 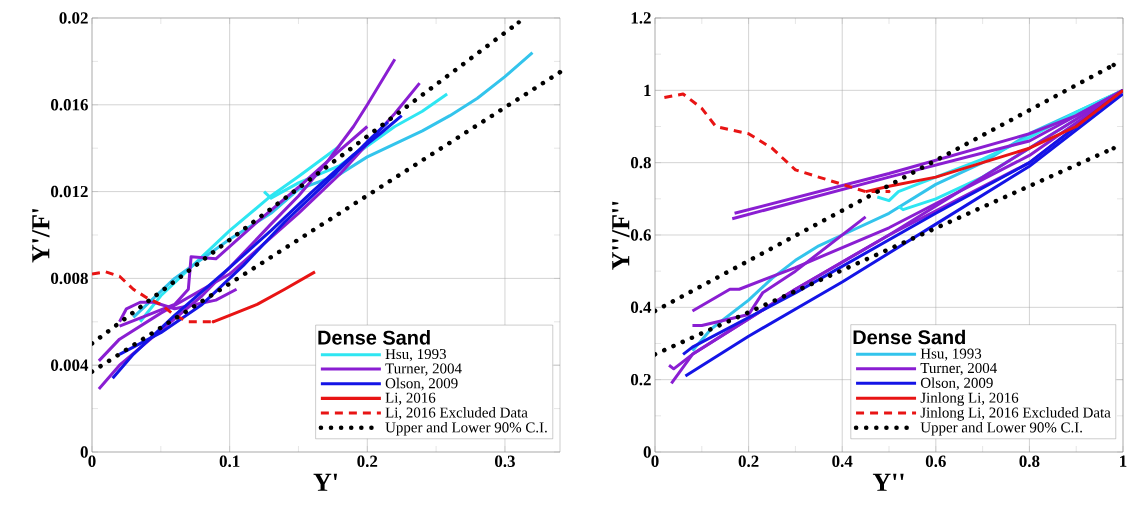 I want to click on x-axis-title: Y'', so click(x=888, y=482).